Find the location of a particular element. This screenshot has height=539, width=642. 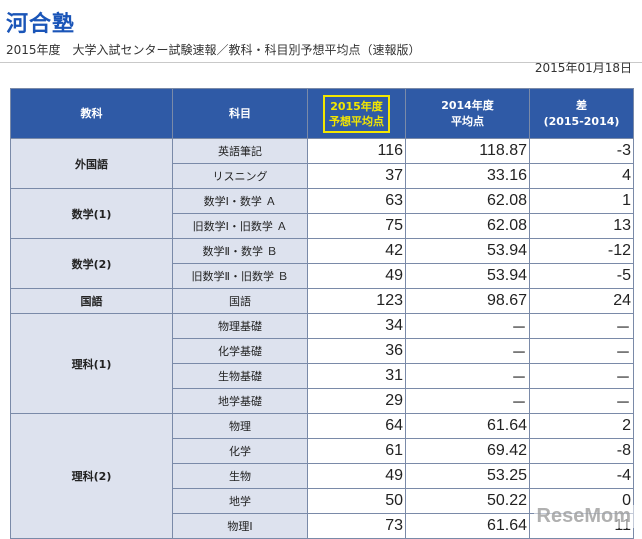

avg-2015-cell: 50 is located at coordinates (356, 501).